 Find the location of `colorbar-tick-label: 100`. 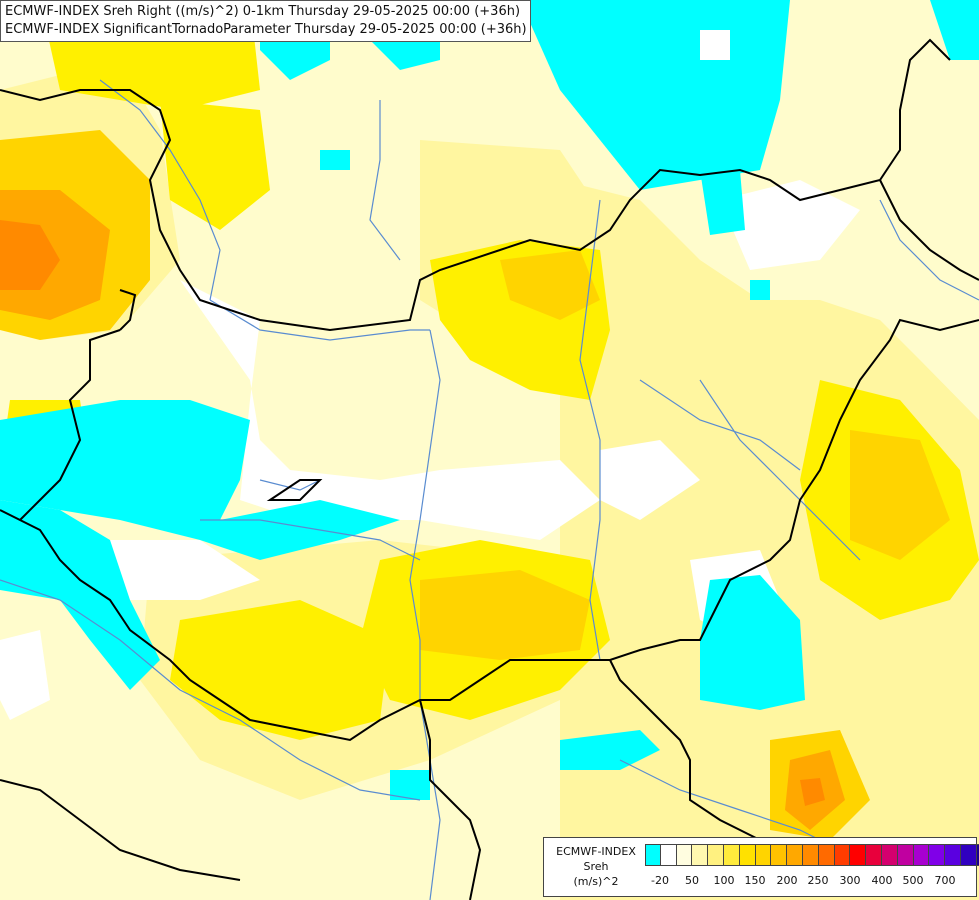

colorbar-tick-label: 100 is located at coordinates (724, 880).